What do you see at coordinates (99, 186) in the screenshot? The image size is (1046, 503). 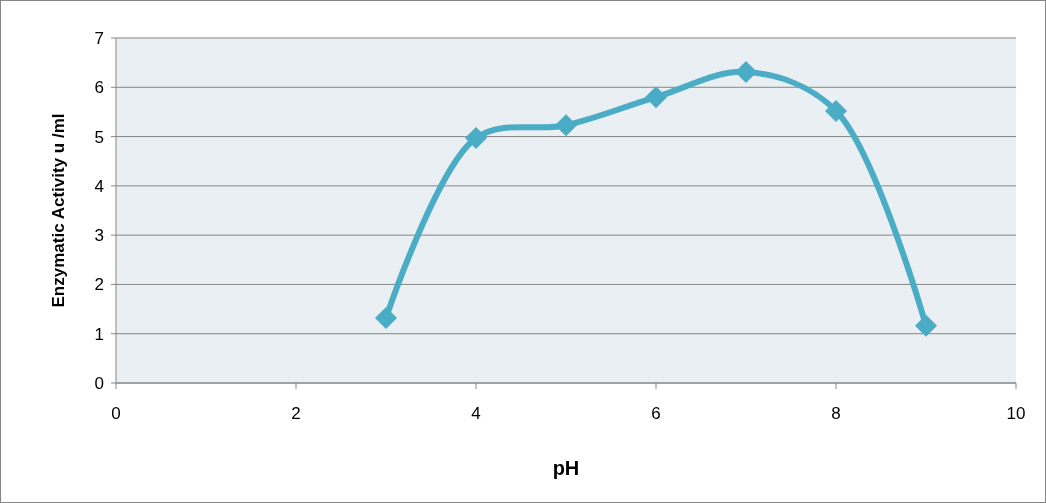 I see `y-tick-label: 4` at bounding box center [99, 186].